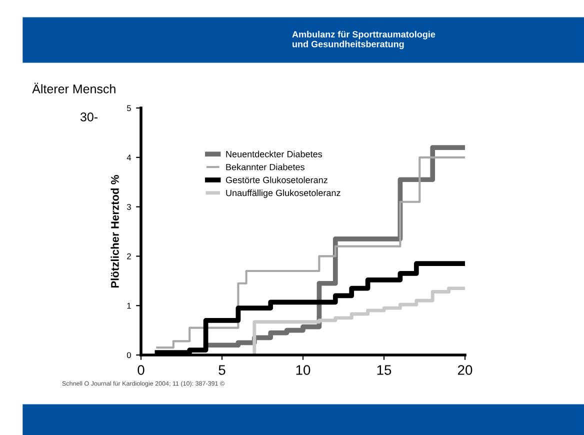 This screenshot has height=435, width=584. What do you see at coordinates (265, 167) in the screenshot?
I see `legend-label: Bekannter Diabetes` at bounding box center [265, 167].